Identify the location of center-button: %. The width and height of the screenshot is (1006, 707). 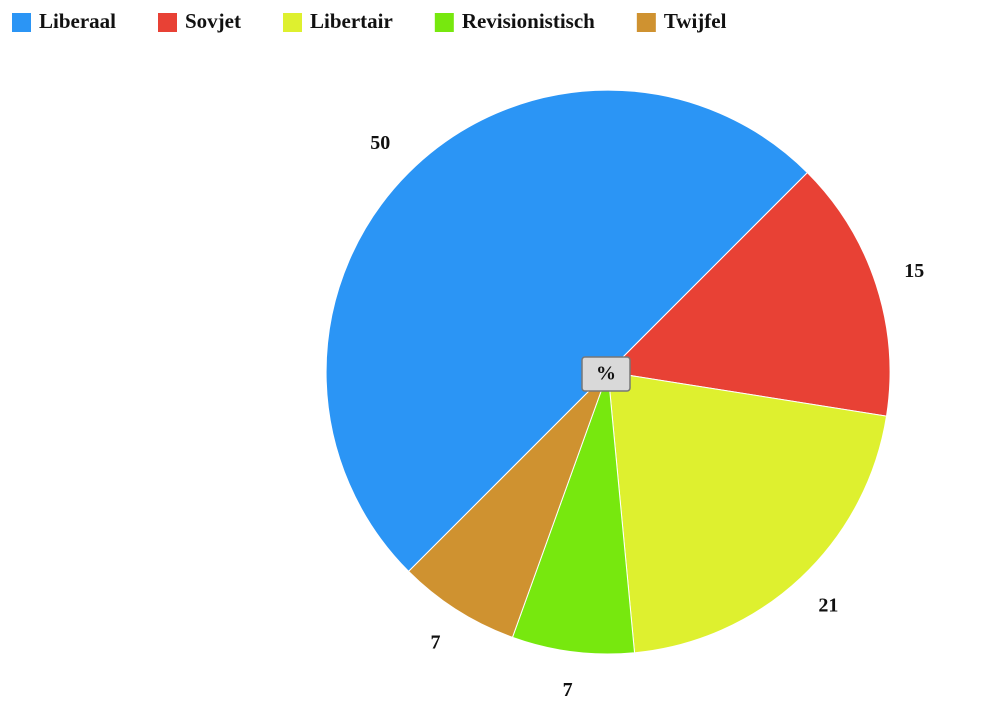
(606, 374).